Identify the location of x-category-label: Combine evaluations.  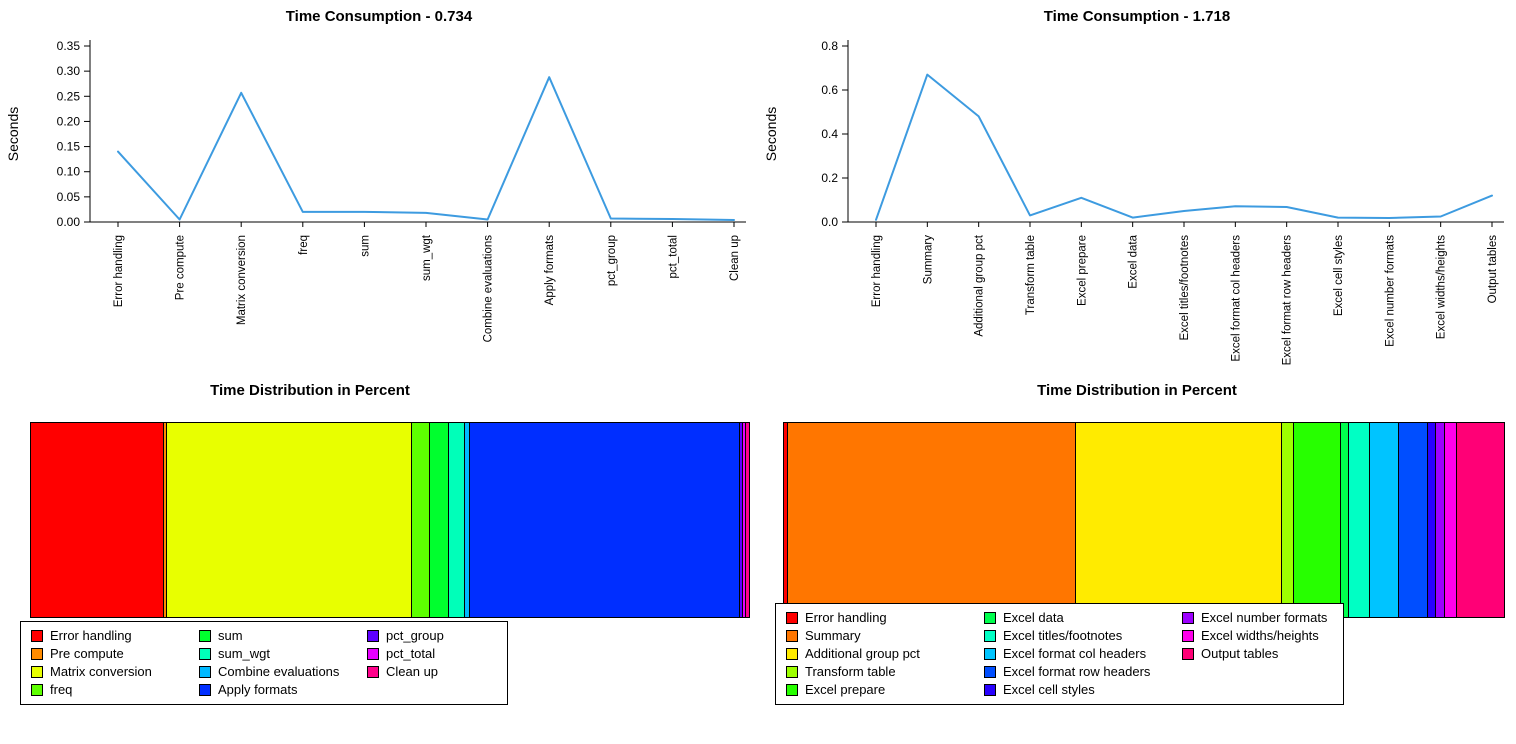
(489, 289).